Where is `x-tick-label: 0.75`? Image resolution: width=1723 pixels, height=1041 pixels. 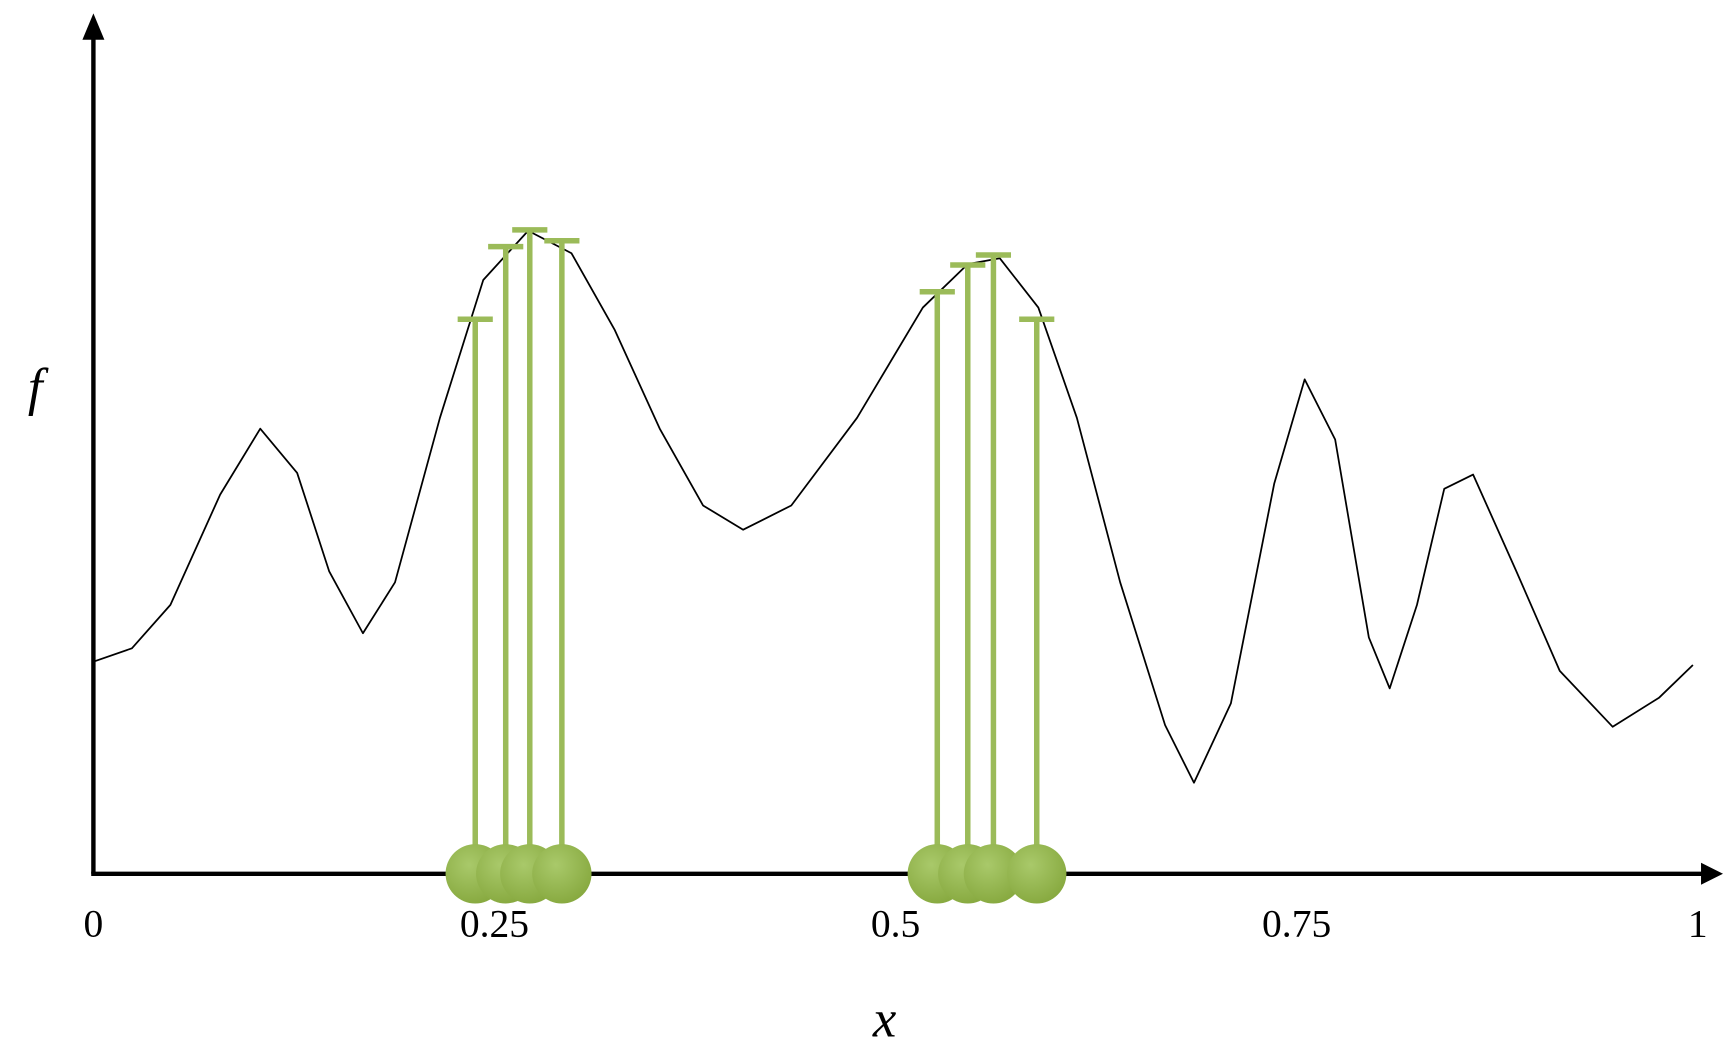
x-tick-label: 0.75 is located at coordinates (1296, 923).